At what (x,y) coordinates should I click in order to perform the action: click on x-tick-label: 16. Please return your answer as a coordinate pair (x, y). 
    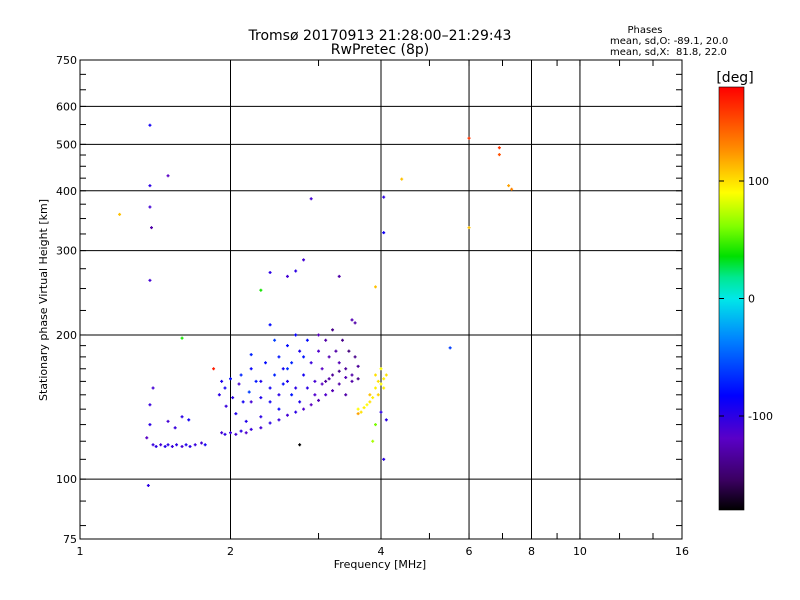
    Looking at the image, I should click on (682, 551).